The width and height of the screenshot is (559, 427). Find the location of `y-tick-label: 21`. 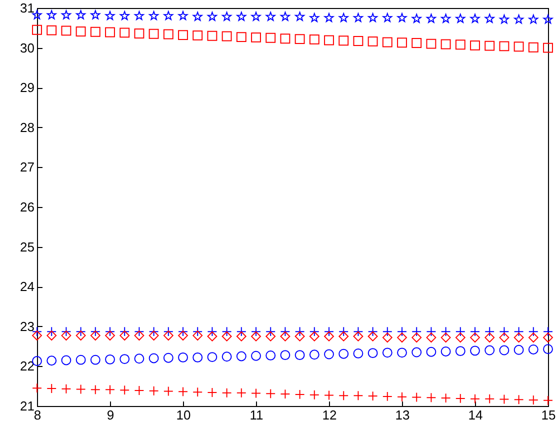

y-tick-label: 21 is located at coordinates (27, 406).